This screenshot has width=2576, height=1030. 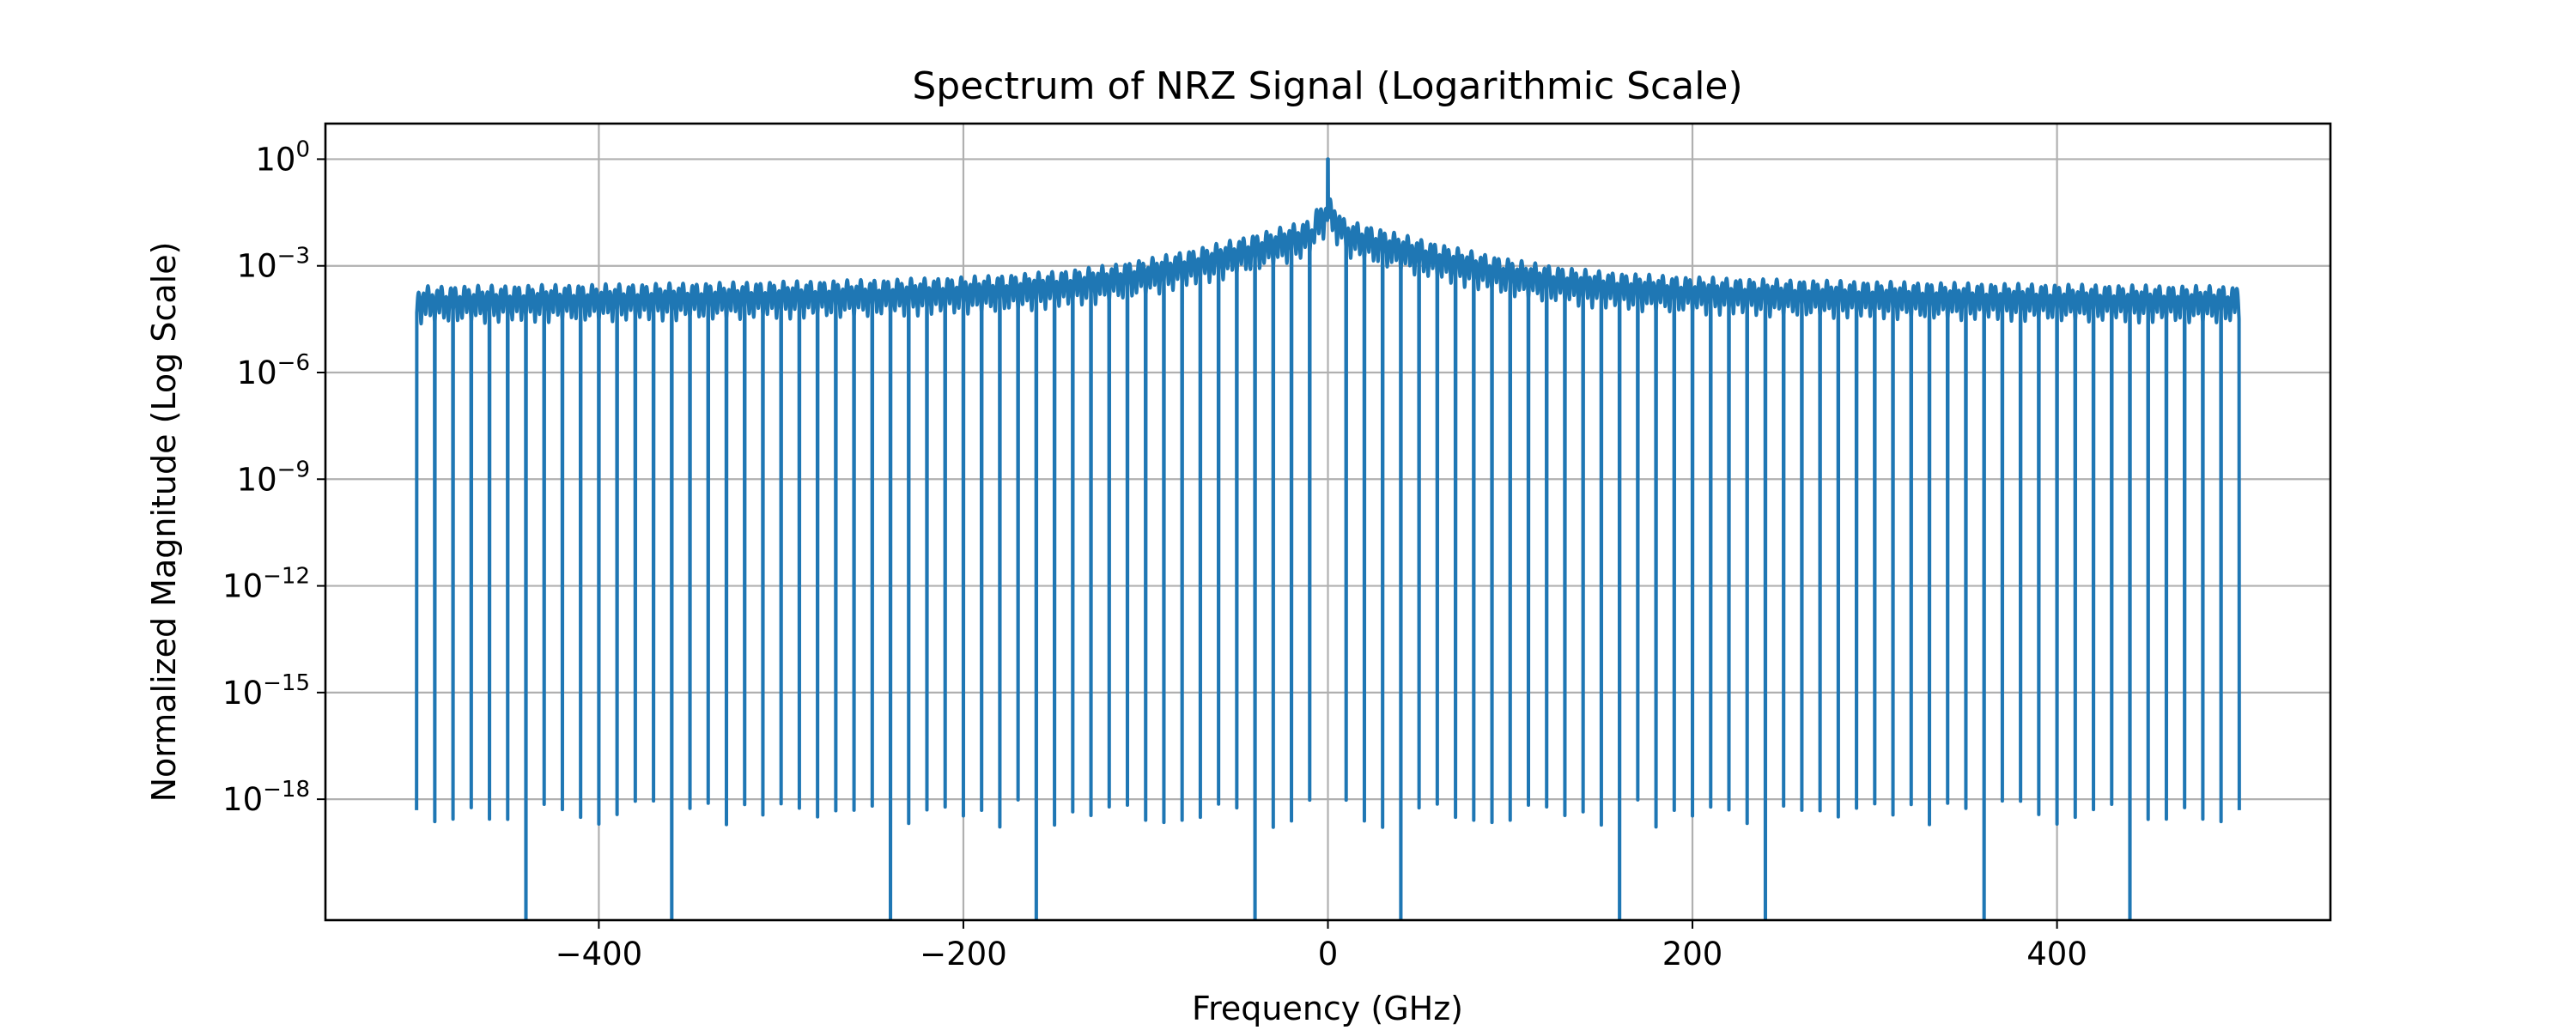 What do you see at coordinates (1328, 954) in the screenshot?
I see `x-tick-label: 0` at bounding box center [1328, 954].